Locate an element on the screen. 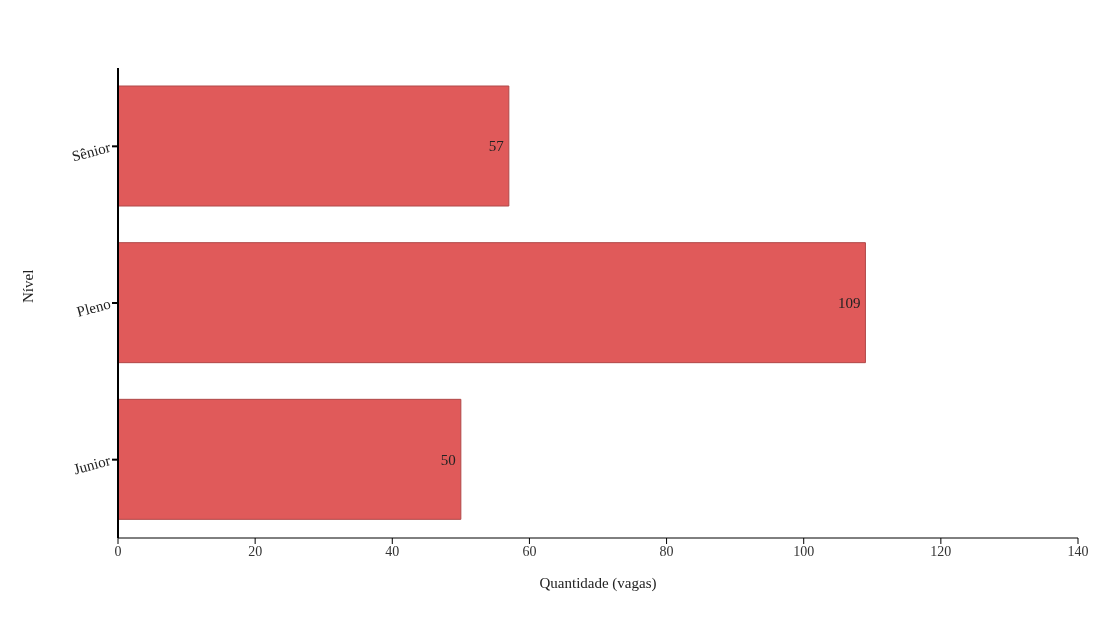 This screenshot has width=1107, height=640. x-tick-label: 20 is located at coordinates (255, 551).